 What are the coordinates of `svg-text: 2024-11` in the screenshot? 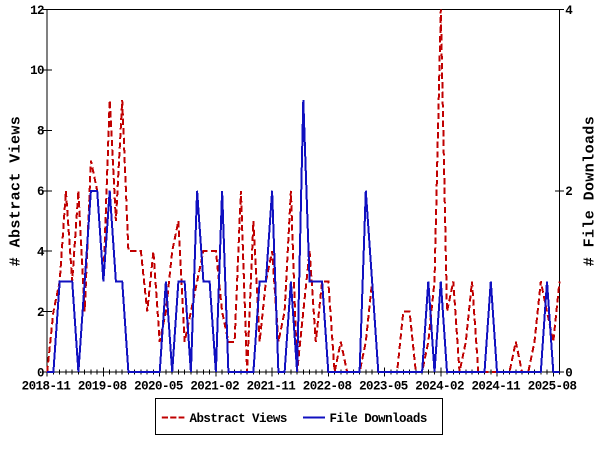 It's located at (495, 387).